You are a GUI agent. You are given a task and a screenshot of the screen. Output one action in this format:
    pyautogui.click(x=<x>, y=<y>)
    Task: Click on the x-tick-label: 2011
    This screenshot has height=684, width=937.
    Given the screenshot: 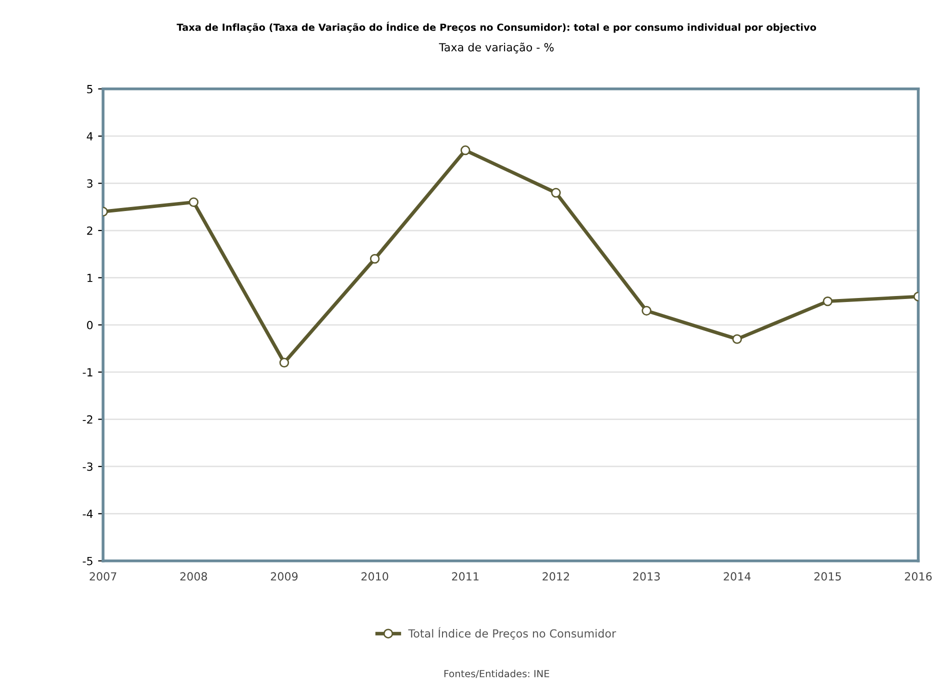 What is the action you would take?
    pyautogui.click(x=465, y=576)
    